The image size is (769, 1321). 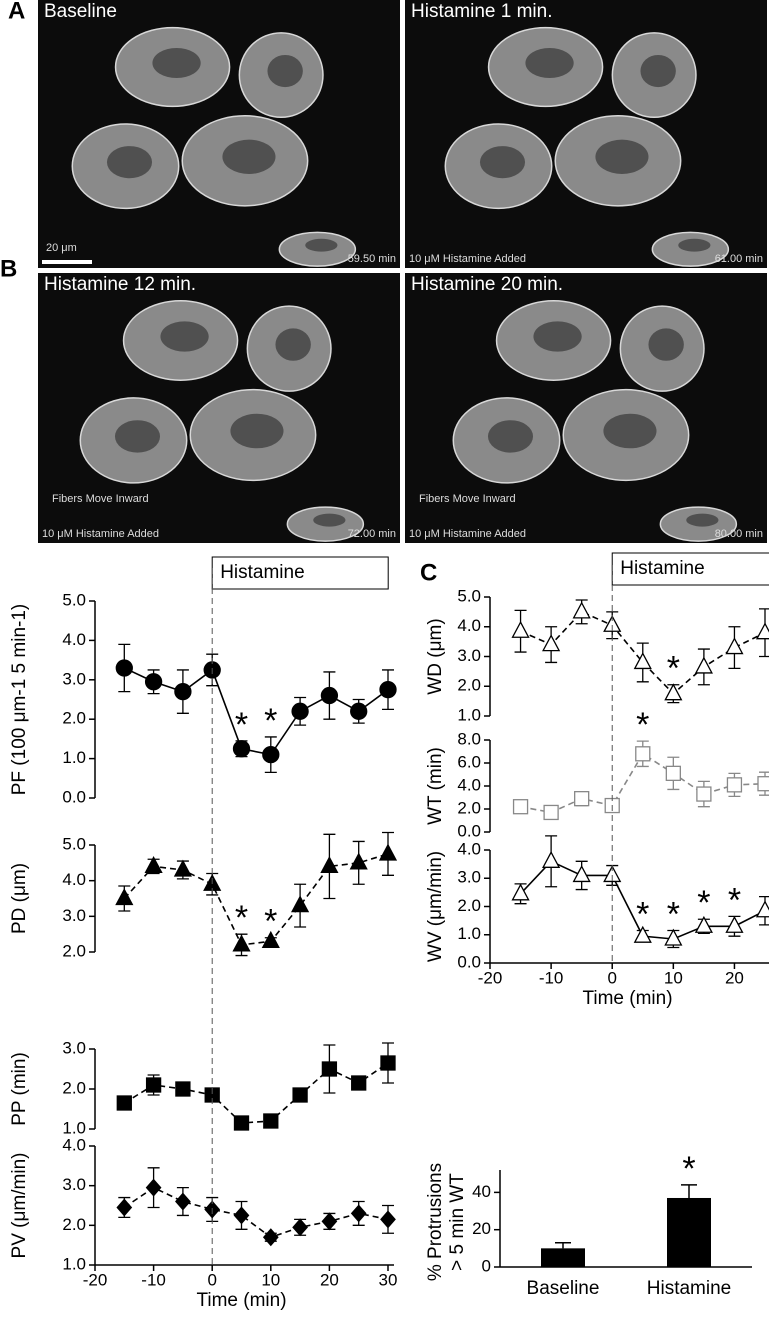 What do you see at coordinates (481, 1191) in the screenshot?
I see `y-tick-label: 40` at bounding box center [481, 1191].